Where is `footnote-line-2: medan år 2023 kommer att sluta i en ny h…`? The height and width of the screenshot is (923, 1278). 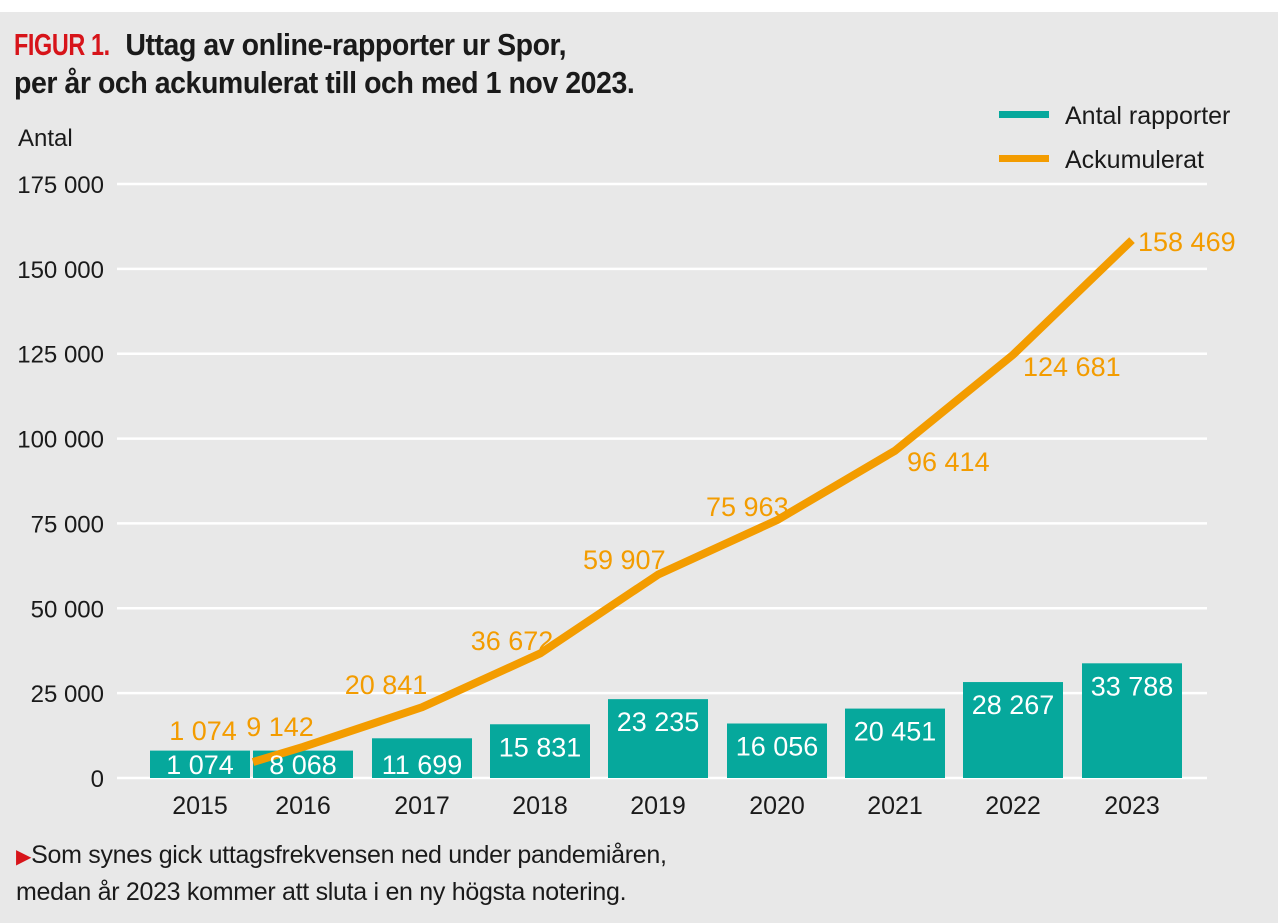
footnote-line-2: medan år 2023 kommer att sluta i en ny h… is located at coordinates (321, 892).